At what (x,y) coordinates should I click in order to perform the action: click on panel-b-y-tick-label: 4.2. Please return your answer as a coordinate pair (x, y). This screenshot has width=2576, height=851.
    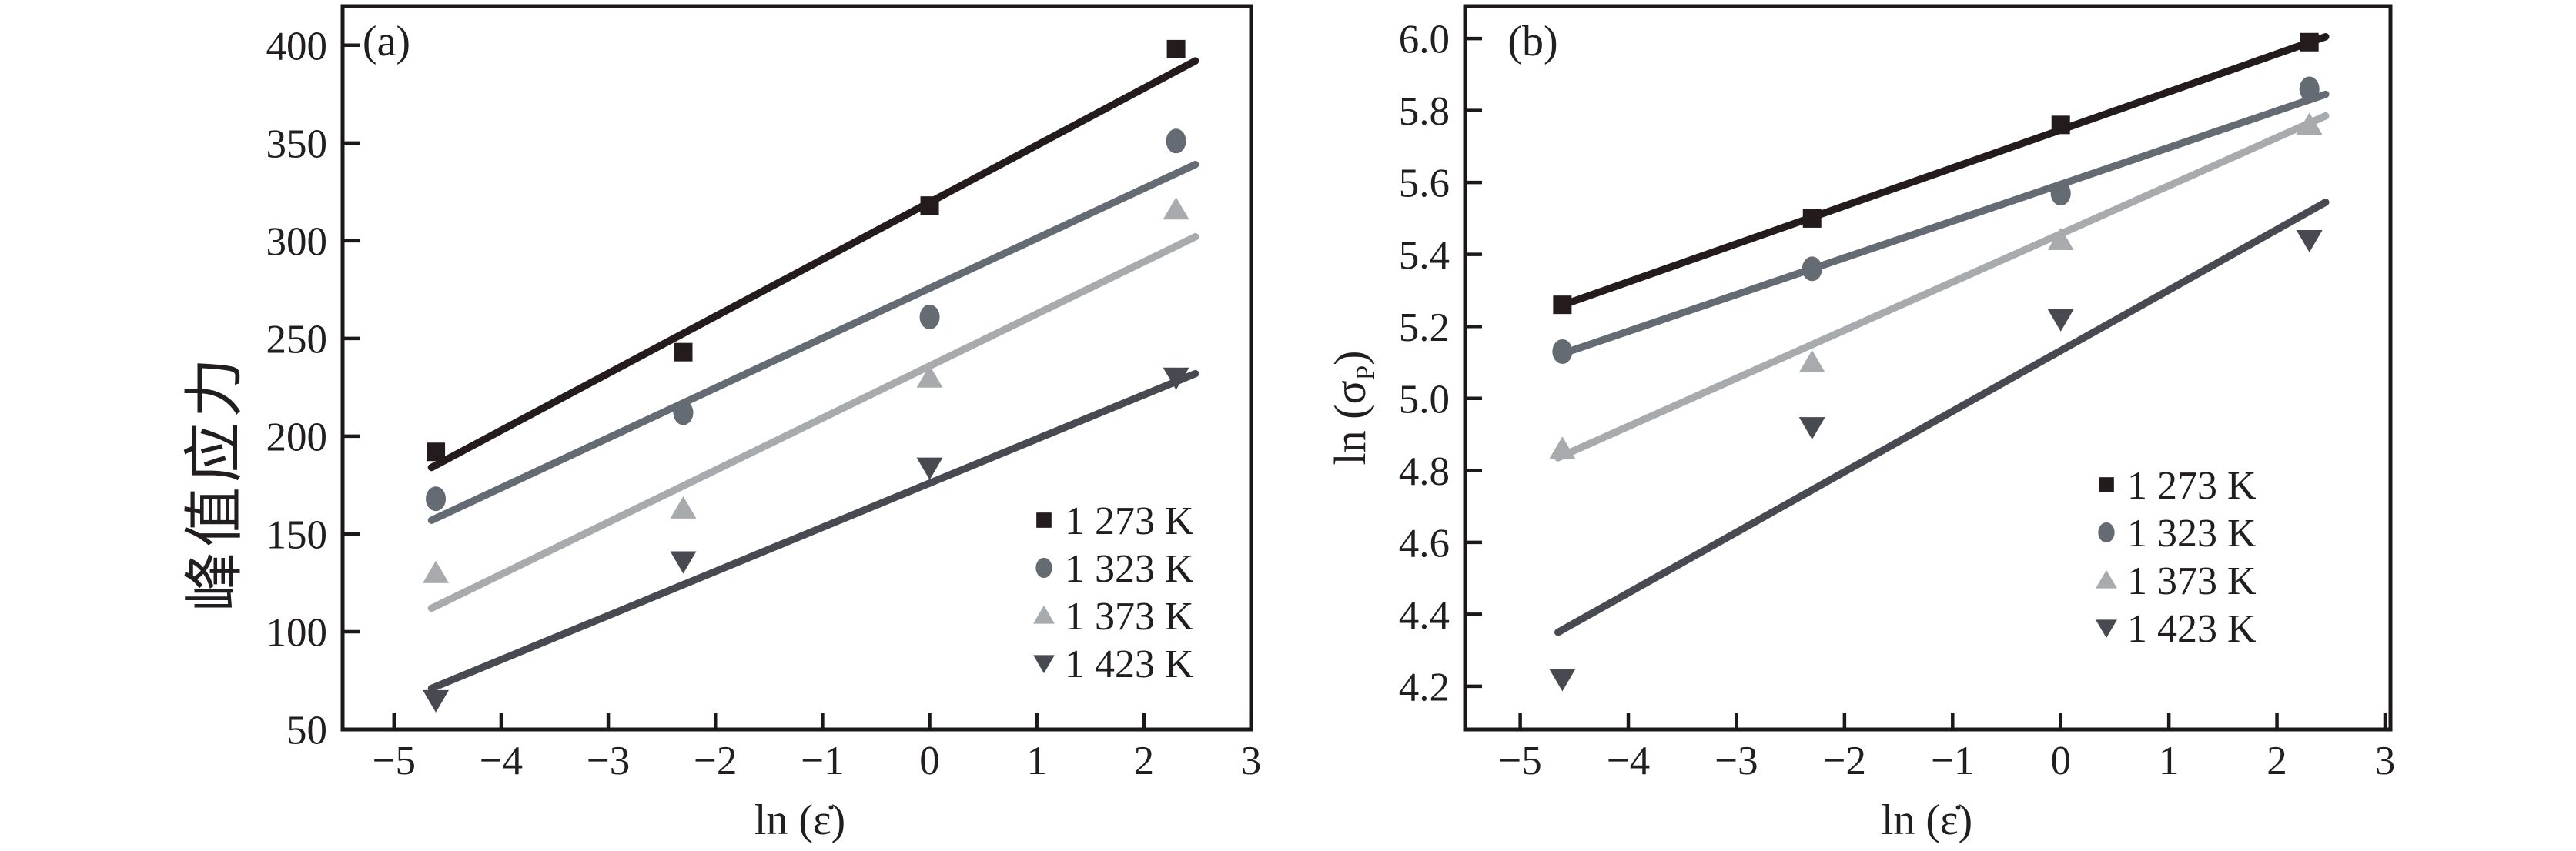
    Looking at the image, I should click on (1425, 687).